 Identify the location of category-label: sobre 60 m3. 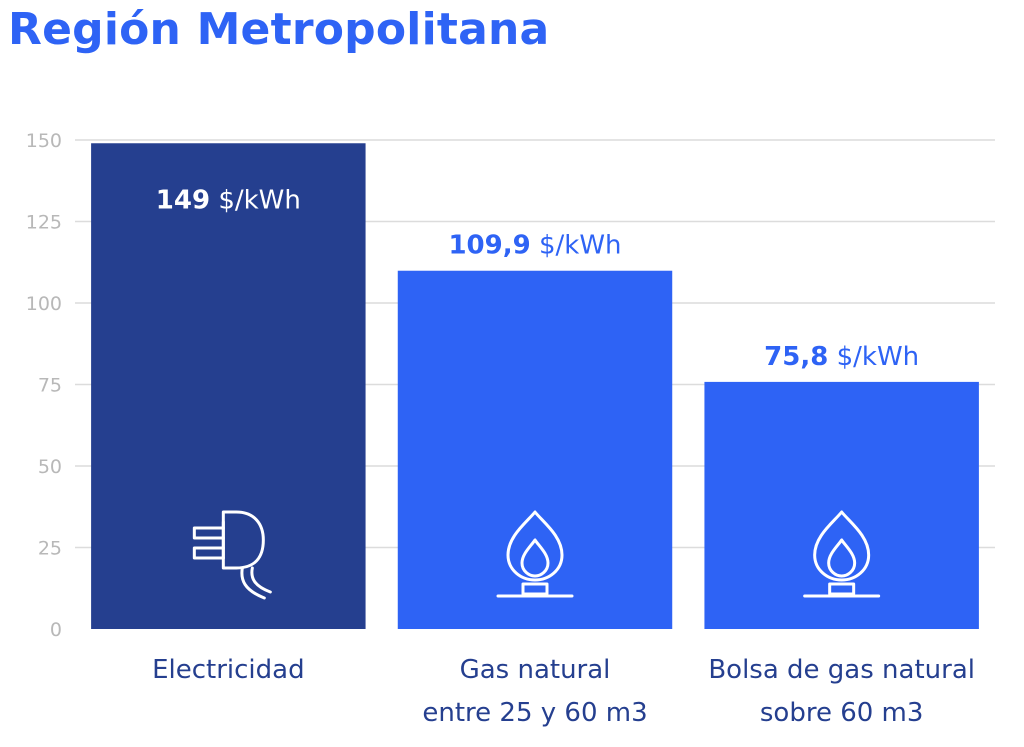
(842, 713).